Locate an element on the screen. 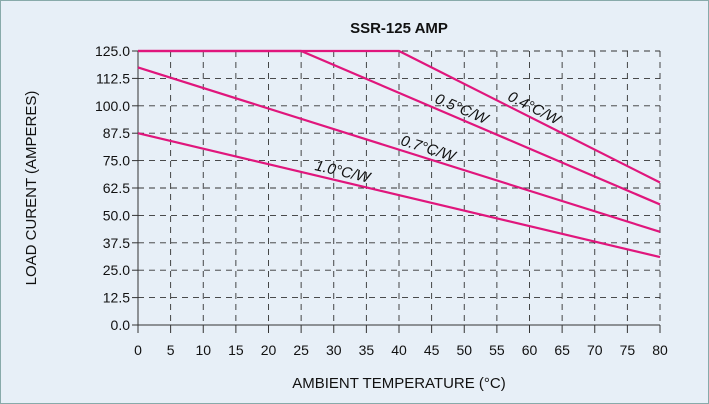  y-tick-label: 12.5 is located at coordinates (116, 298).